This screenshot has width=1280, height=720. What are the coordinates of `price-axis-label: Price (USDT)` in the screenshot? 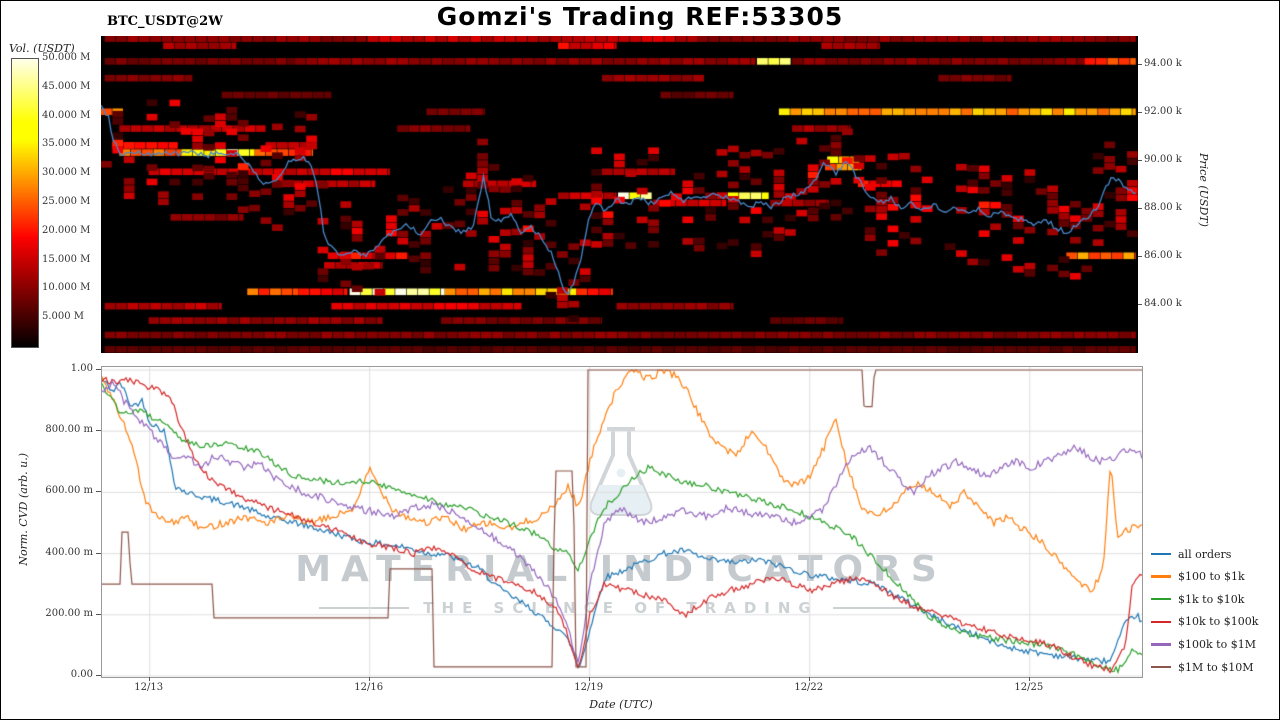 It's located at (1203, 190).